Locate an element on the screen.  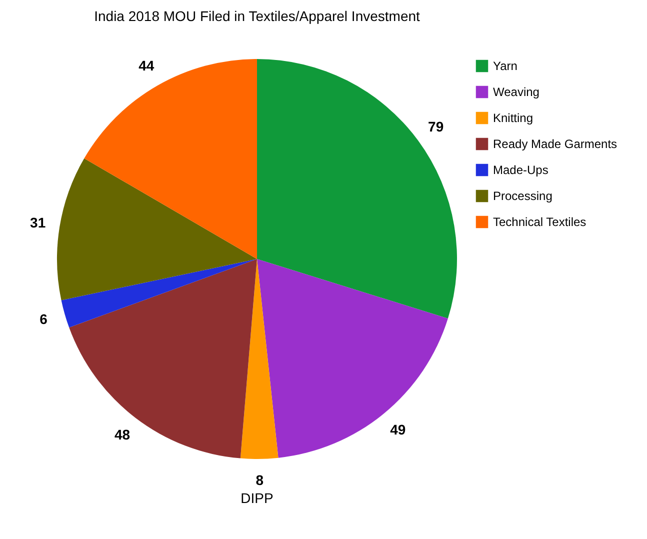
text: DIPP is located at coordinates (257, 498).